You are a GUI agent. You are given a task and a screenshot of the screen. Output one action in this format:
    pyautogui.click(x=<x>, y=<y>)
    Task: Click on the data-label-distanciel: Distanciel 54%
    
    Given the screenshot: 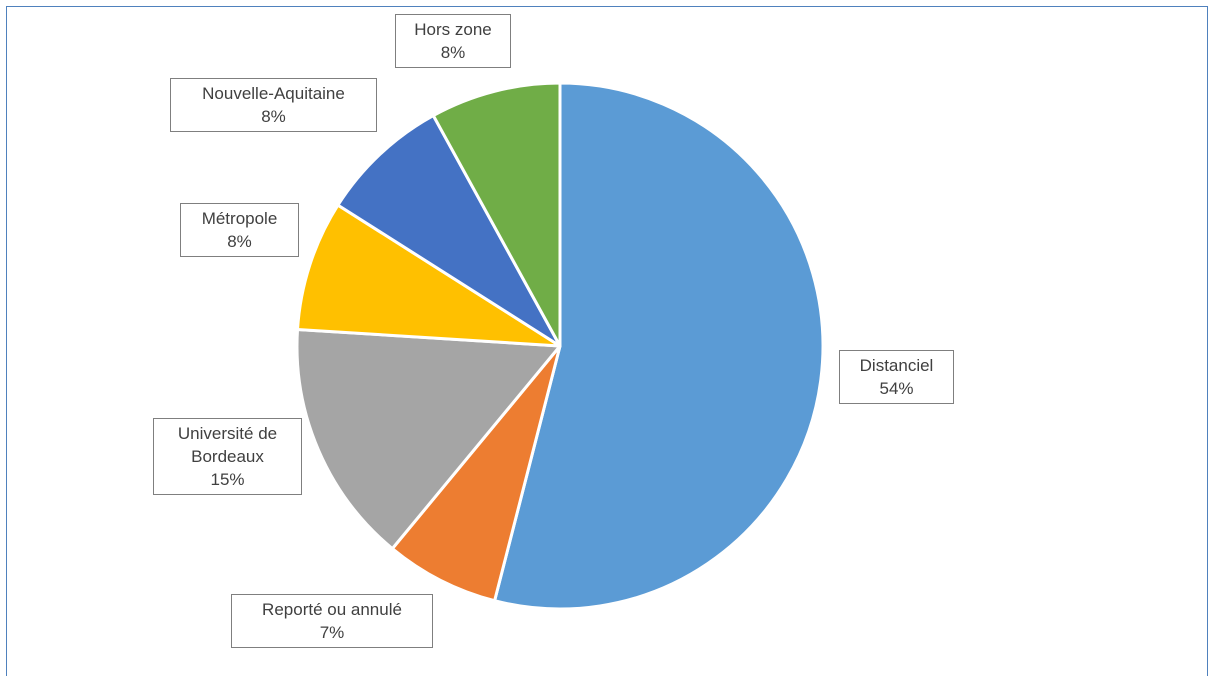 What is the action you would take?
    pyautogui.click(x=896, y=377)
    